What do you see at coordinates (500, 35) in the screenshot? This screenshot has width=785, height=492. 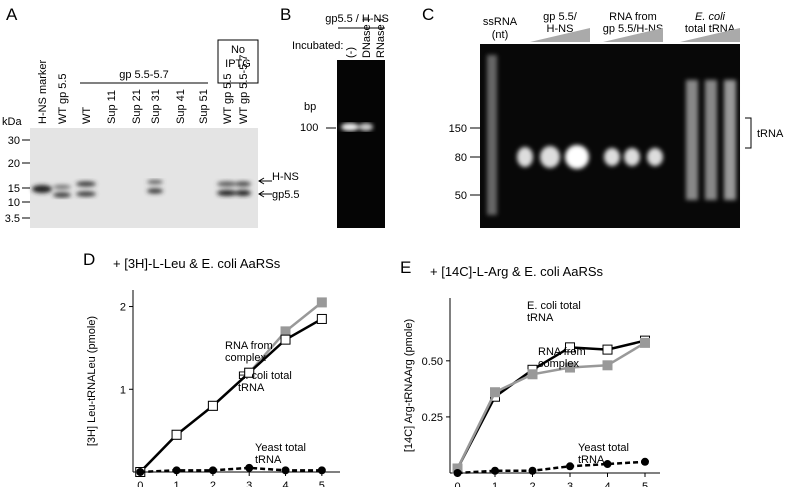 I see `ladder-label: (nt)` at bounding box center [500, 35].